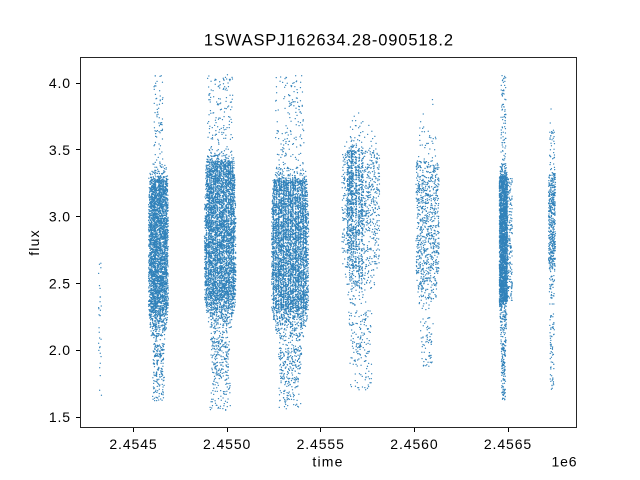 This screenshot has height=480, width=640. Describe the element at coordinates (34, 242) in the screenshot. I see `svg-text: flux` at that location.